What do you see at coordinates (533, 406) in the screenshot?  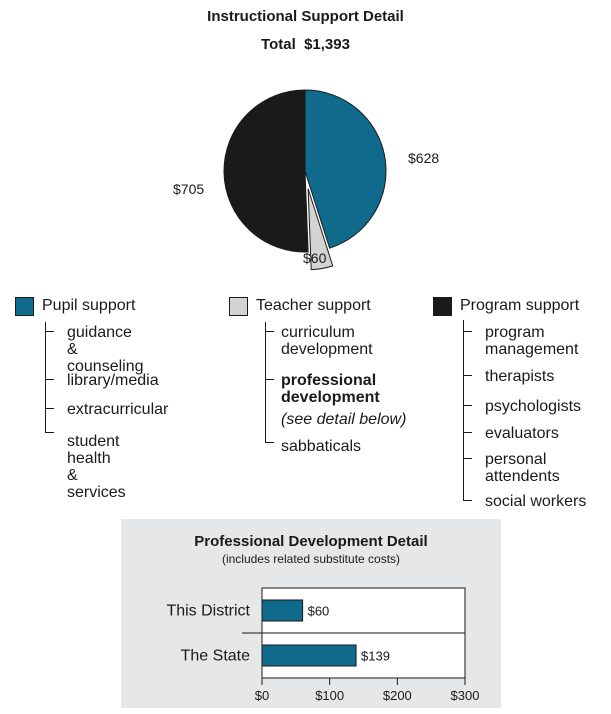 I see `tree-item-psychologists: psychologists` at bounding box center [533, 406].